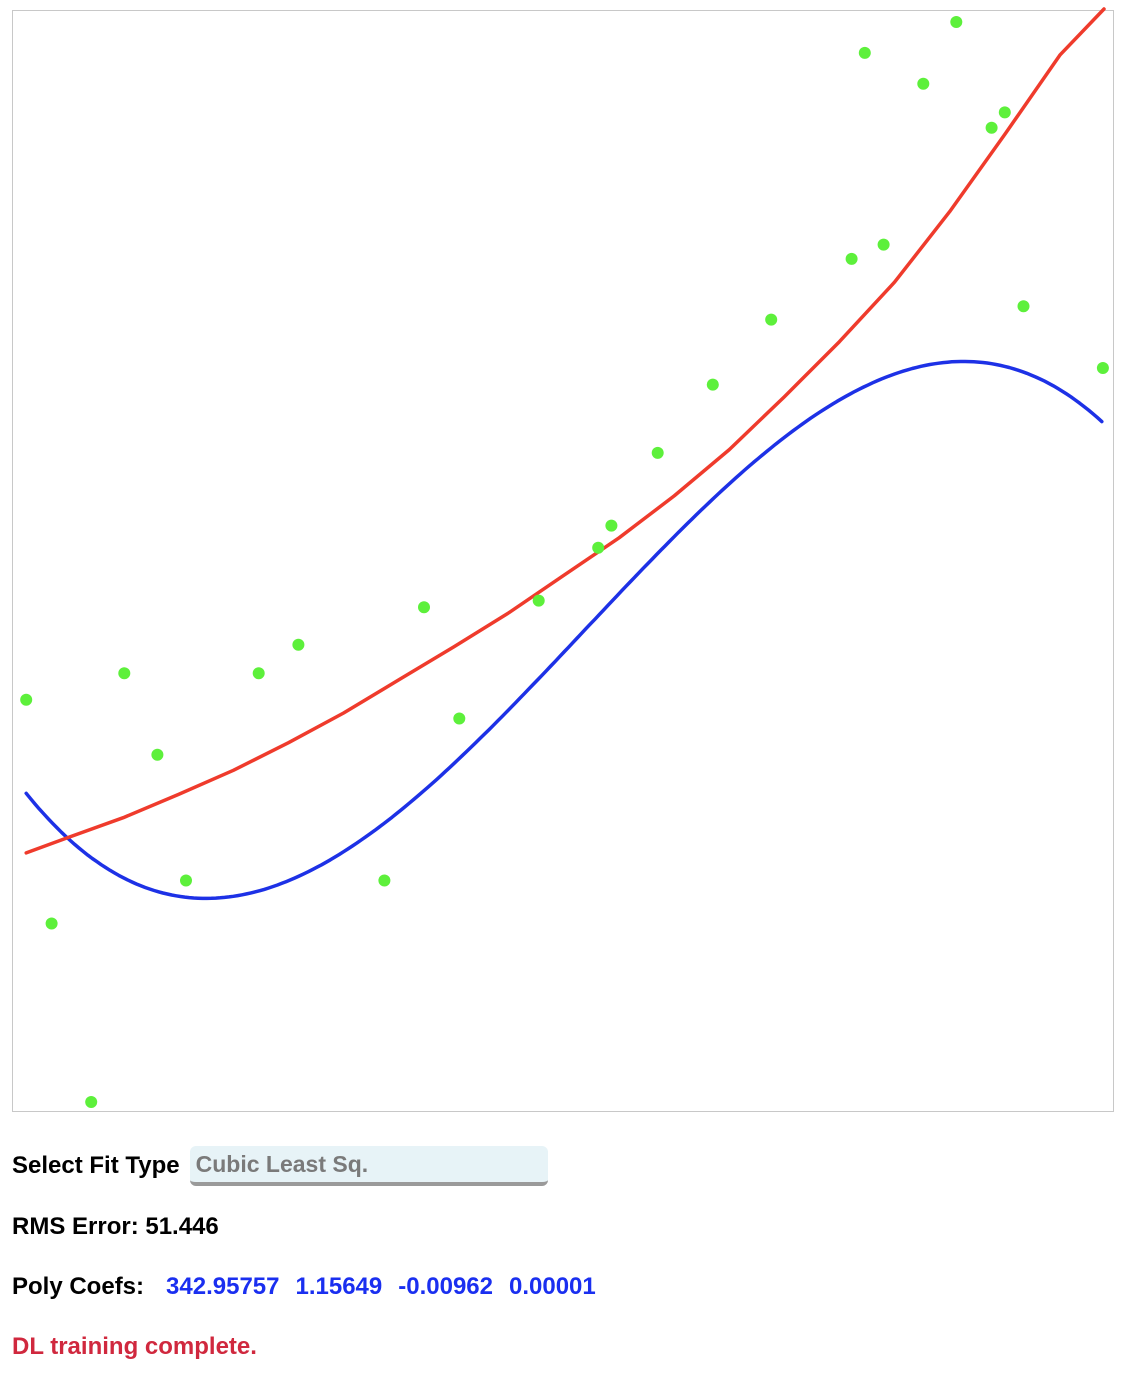  Describe the element at coordinates (78, 1286) in the screenshot. I see `poly-coefs-label: Poly Coefs:` at that location.